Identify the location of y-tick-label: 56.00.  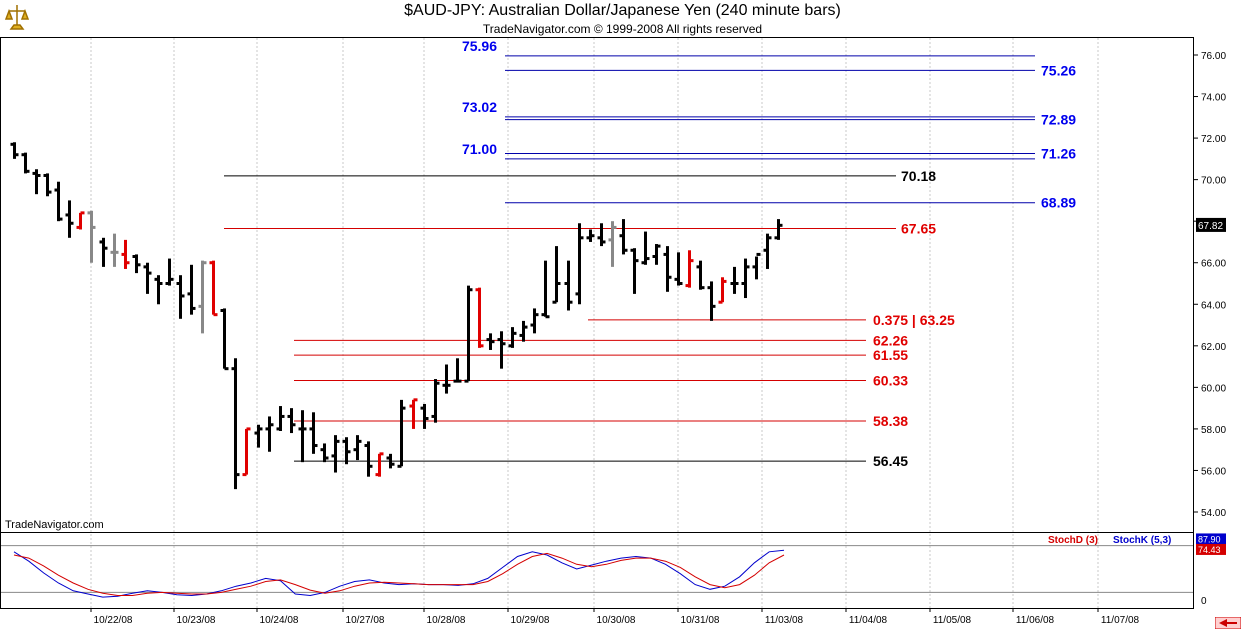
(1213, 471).